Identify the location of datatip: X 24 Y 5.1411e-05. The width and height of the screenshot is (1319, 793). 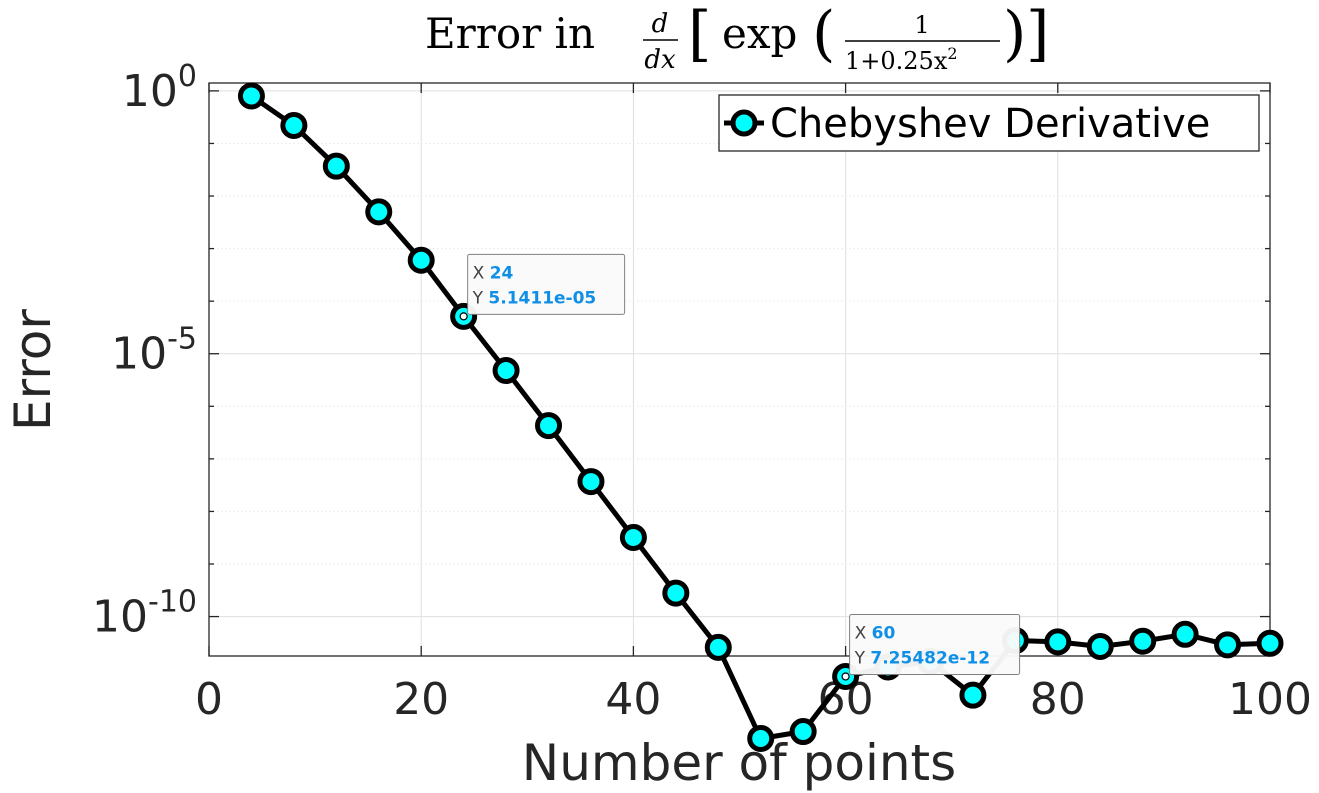
(542, 287).